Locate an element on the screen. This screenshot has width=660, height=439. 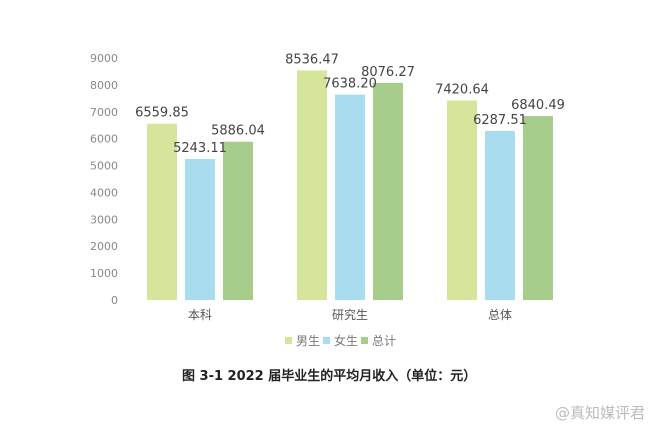
data-label: 7638.20 is located at coordinates (350, 84).